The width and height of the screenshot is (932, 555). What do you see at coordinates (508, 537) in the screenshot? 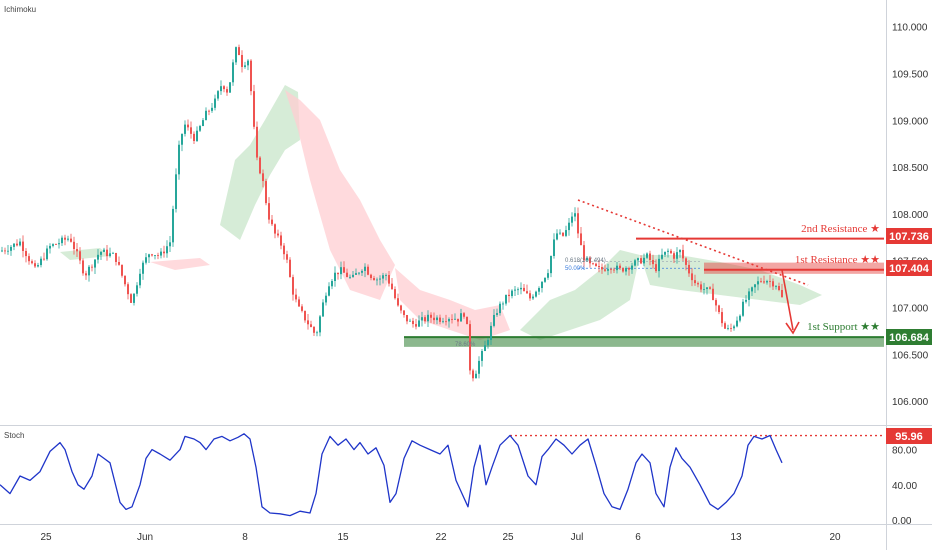
I see `time-axis-tick-label-5: 25` at bounding box center [508, 537].